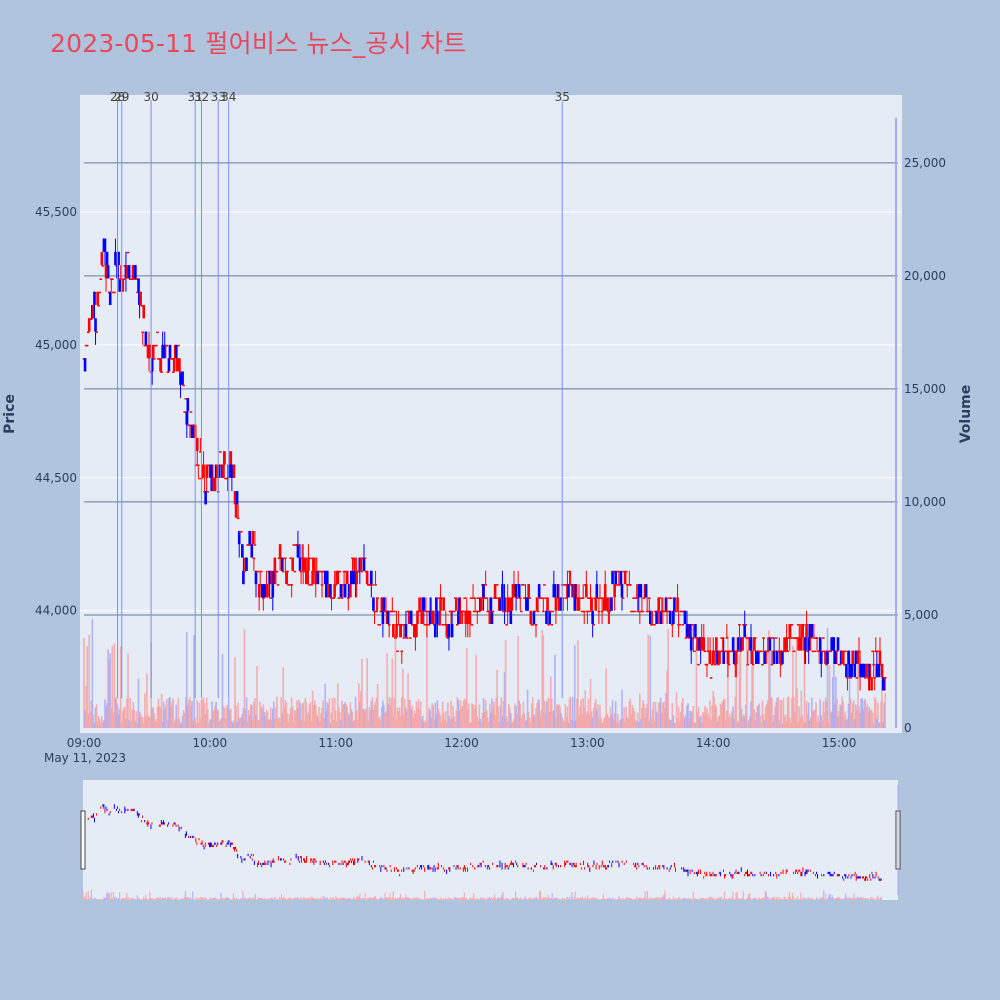 Image resolution: width=1000 pixels, height=1000 pixels. Describe the element at coordinates (490, 840) in the screenshot. I see `range-slider` at that location.